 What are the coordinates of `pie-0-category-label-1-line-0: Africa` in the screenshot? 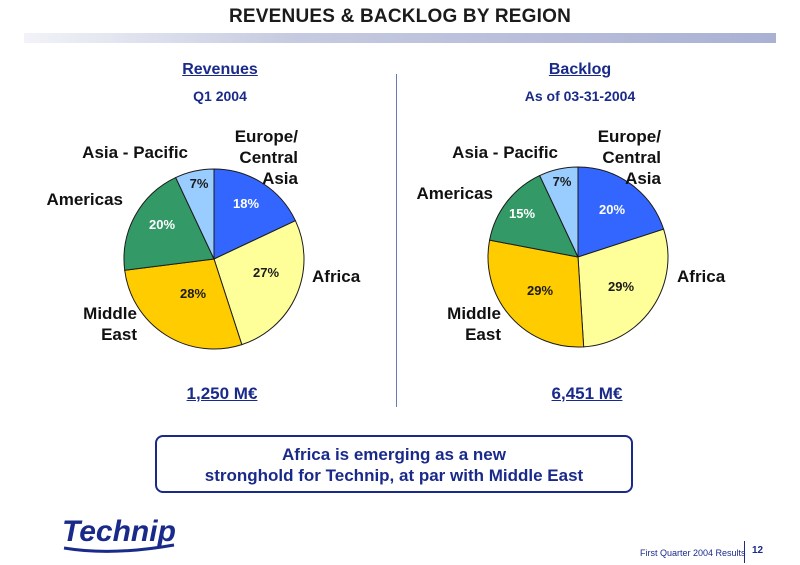 It's located at (336, 276).